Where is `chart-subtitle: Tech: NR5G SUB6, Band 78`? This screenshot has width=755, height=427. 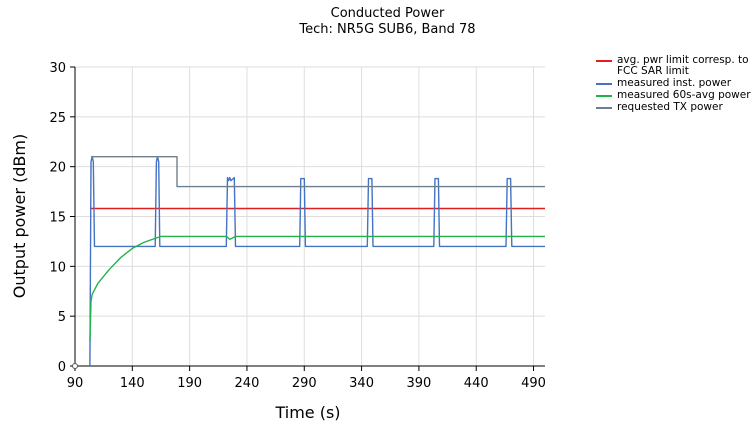
chart-subtitle: Tech: NR5G SUB6, Band 78 is located at coordinates (387, 29).